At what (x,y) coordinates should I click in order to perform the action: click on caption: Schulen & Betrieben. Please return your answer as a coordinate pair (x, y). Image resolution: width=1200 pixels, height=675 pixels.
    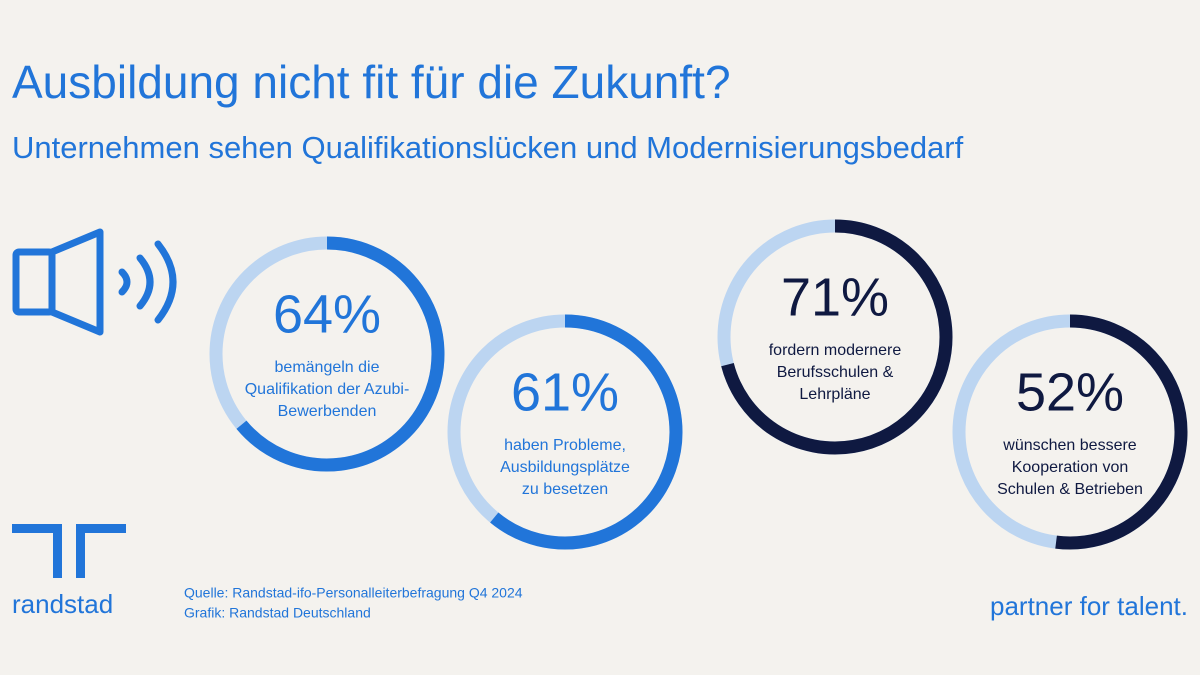
    Looking at the image, I should click on (1070, 489).